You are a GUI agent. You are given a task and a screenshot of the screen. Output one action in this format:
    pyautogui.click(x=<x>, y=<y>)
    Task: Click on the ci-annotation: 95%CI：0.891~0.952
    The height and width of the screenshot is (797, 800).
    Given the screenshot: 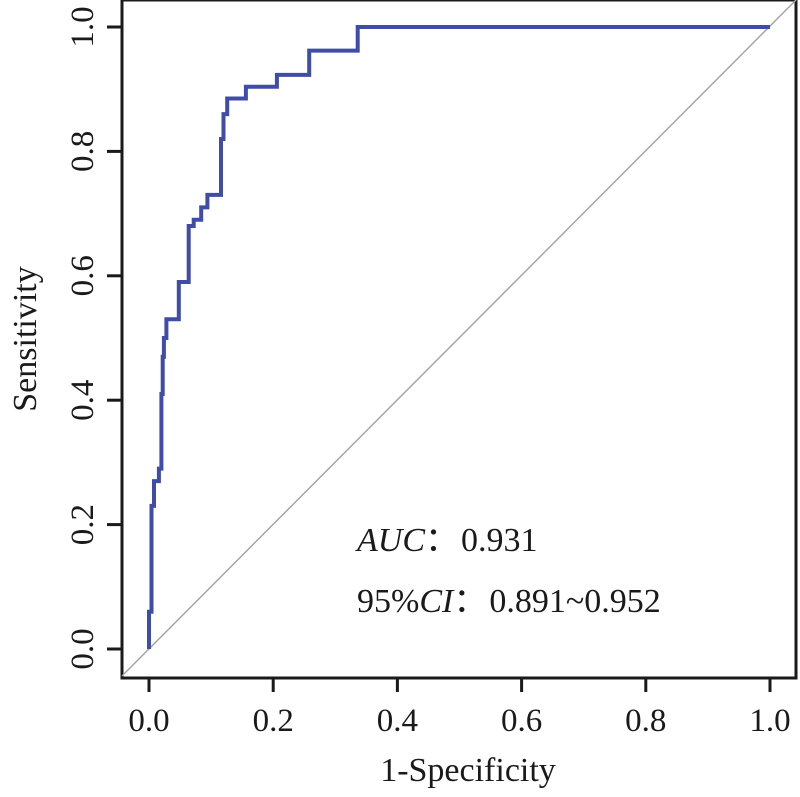 What is the action you would take?
    pyautogui.click(x=509, y=601)
    